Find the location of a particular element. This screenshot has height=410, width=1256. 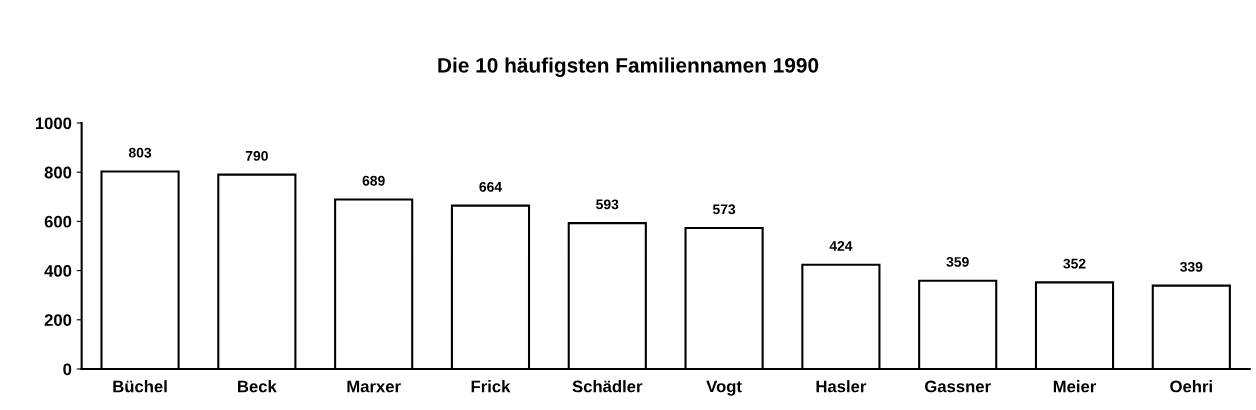

data-label: 352 is located at coordinates (1074, 263).